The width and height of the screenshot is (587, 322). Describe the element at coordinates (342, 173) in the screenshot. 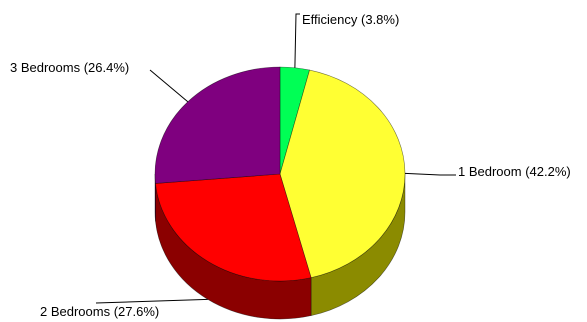

I see `pie-slice-1-bedroom` at that location.